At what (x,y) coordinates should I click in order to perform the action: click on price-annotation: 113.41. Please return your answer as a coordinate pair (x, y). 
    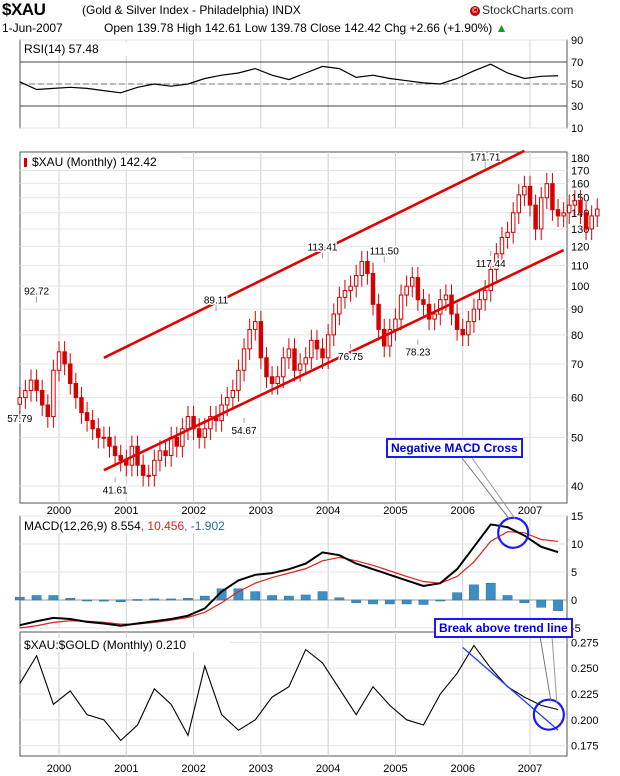
    Looking at the image, I should click on (323, 248).